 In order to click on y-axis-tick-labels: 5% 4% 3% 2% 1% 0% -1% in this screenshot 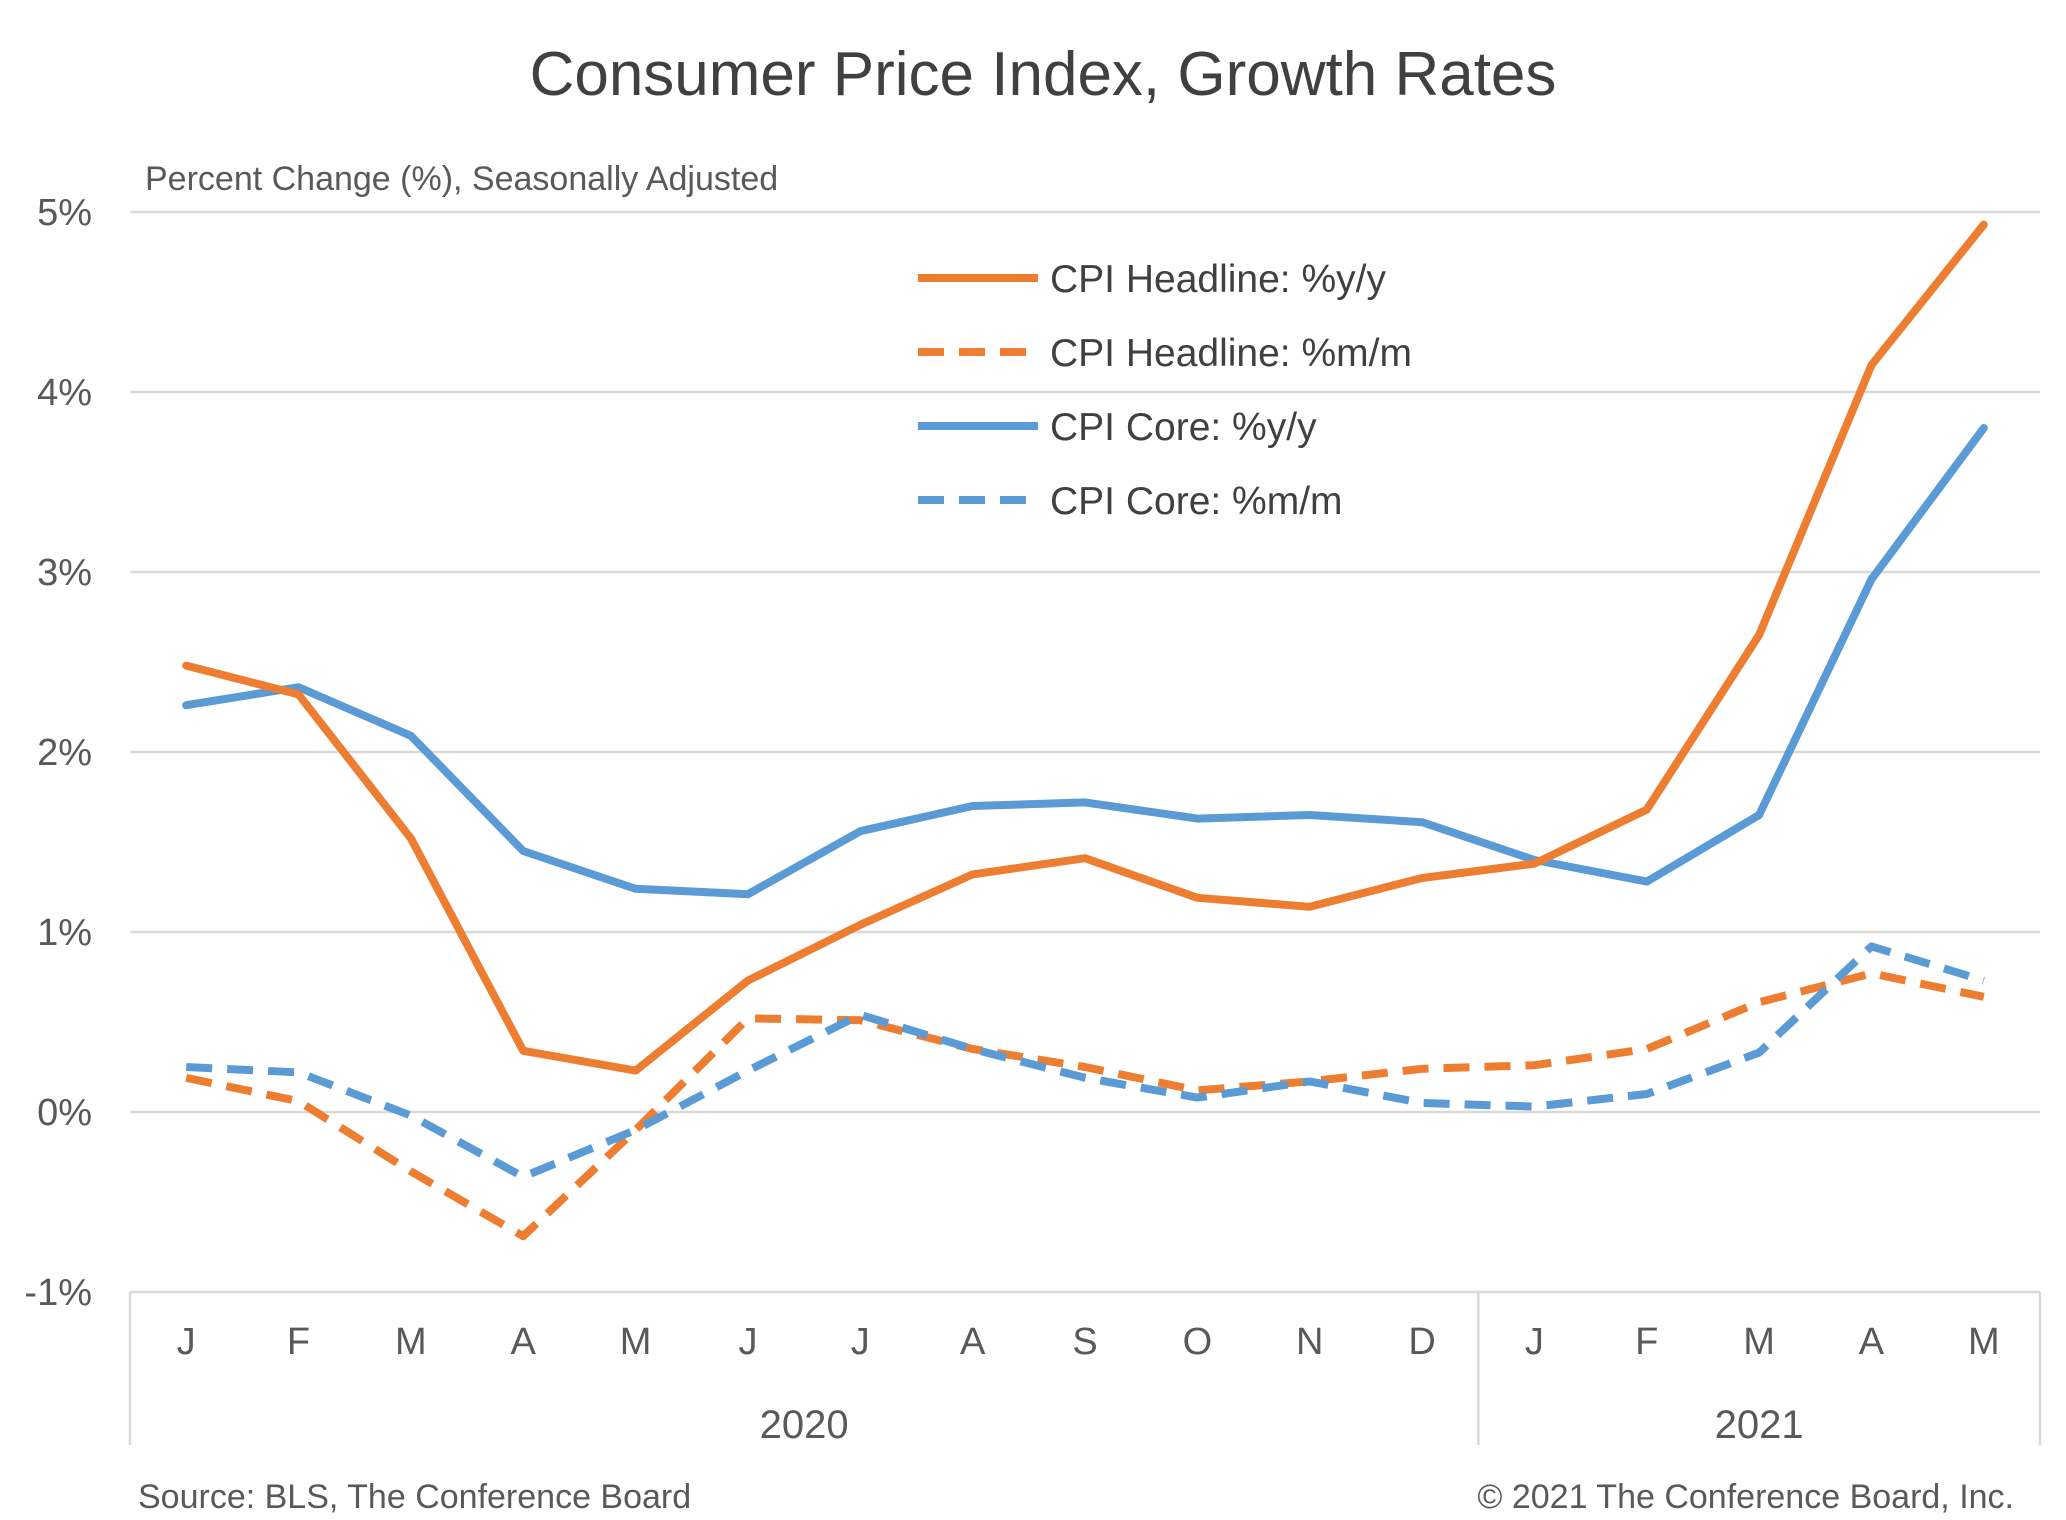, I will do `click(58, 753)`.